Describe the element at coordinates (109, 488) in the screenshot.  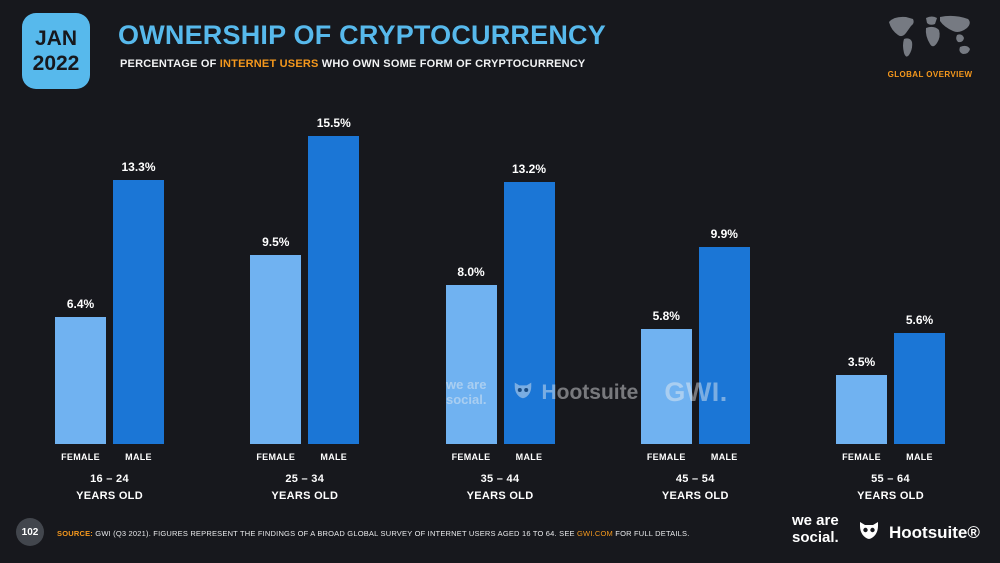
I see `age-label: 16 – 24 YEARS OLD` at that location.